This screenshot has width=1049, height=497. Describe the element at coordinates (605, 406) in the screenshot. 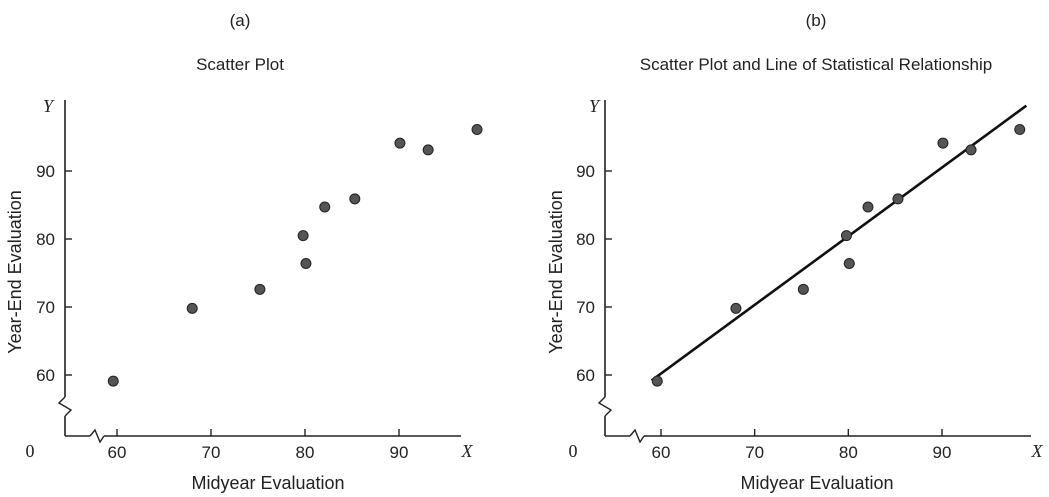

I see `panel-b-y-axis-break-icon` at that location.